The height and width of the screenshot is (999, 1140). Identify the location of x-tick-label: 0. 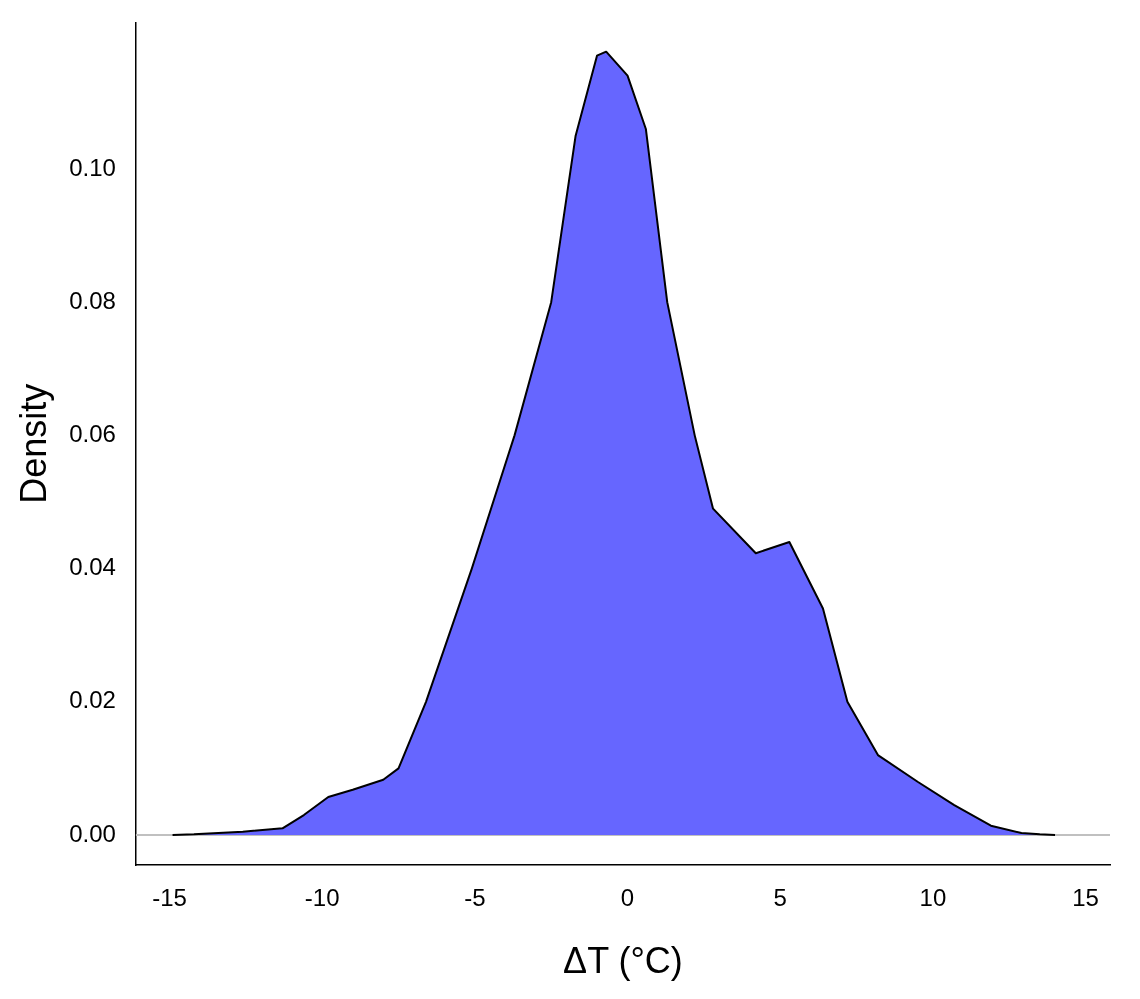
(627, 898).